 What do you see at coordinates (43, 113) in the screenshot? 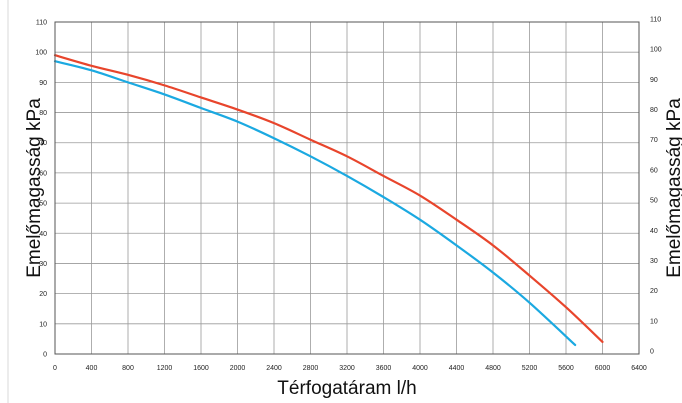
I see `y-tick-label-left: 80` at bounding box center [43, 113].